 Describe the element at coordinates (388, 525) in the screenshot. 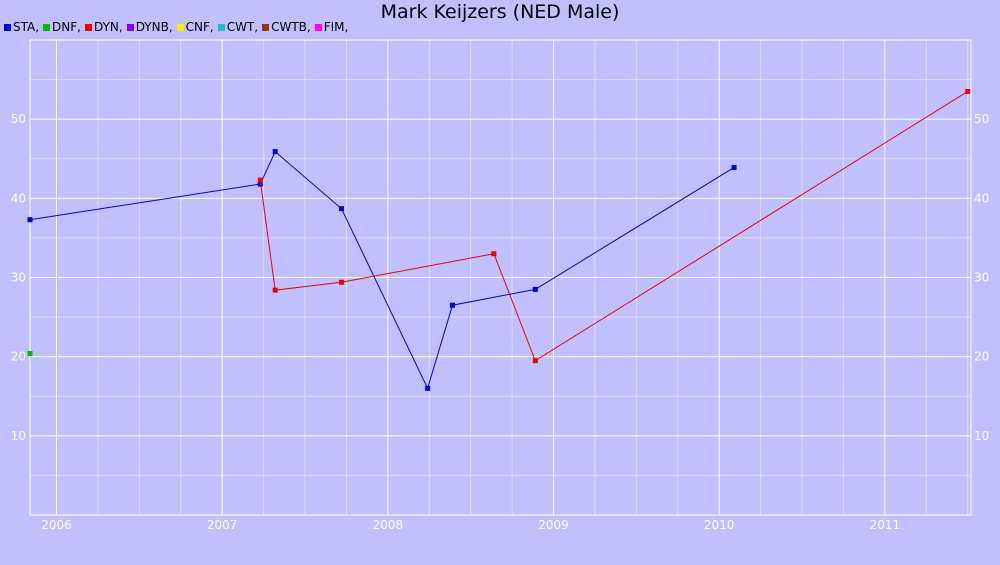

I see `x-tick-label: 2008` at that location.